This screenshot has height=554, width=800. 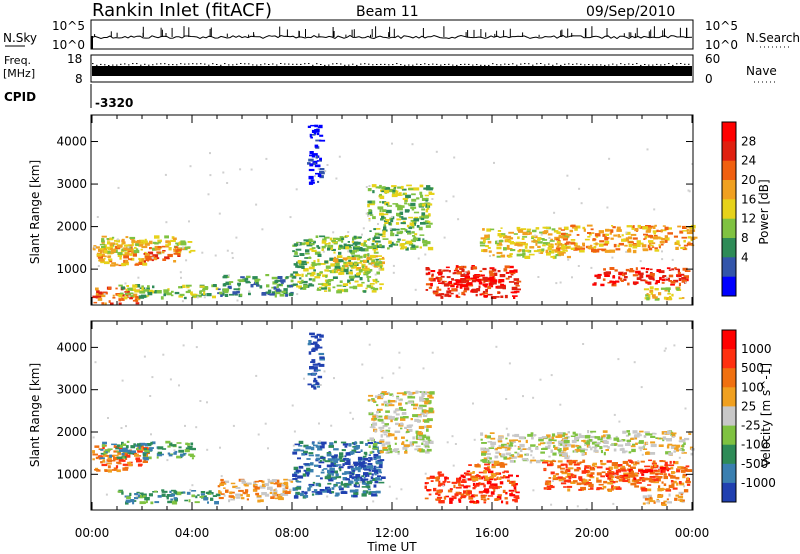 What do you see at coordinates (752, 387) in the screenshot?
I see `colorbar-tick-label: 100` at bounding box center [752, 387].